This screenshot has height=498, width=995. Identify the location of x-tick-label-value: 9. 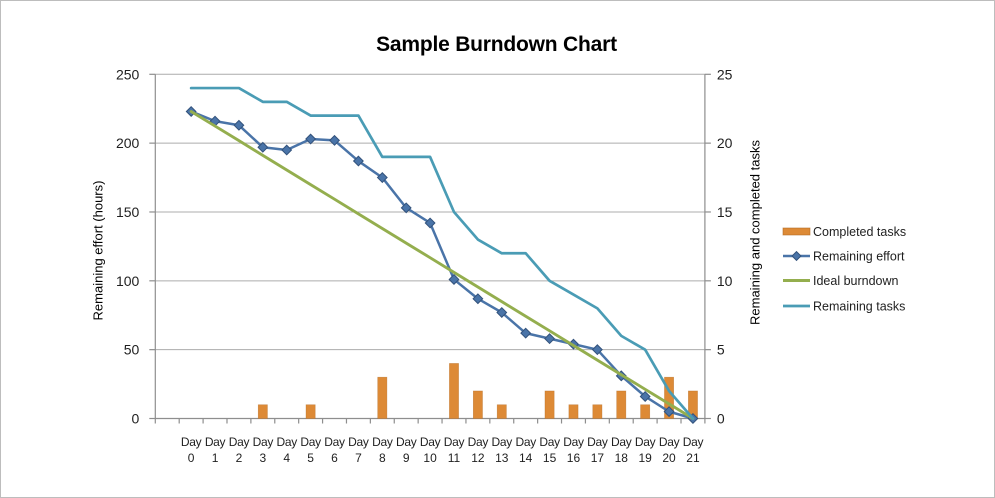
(406, 458).